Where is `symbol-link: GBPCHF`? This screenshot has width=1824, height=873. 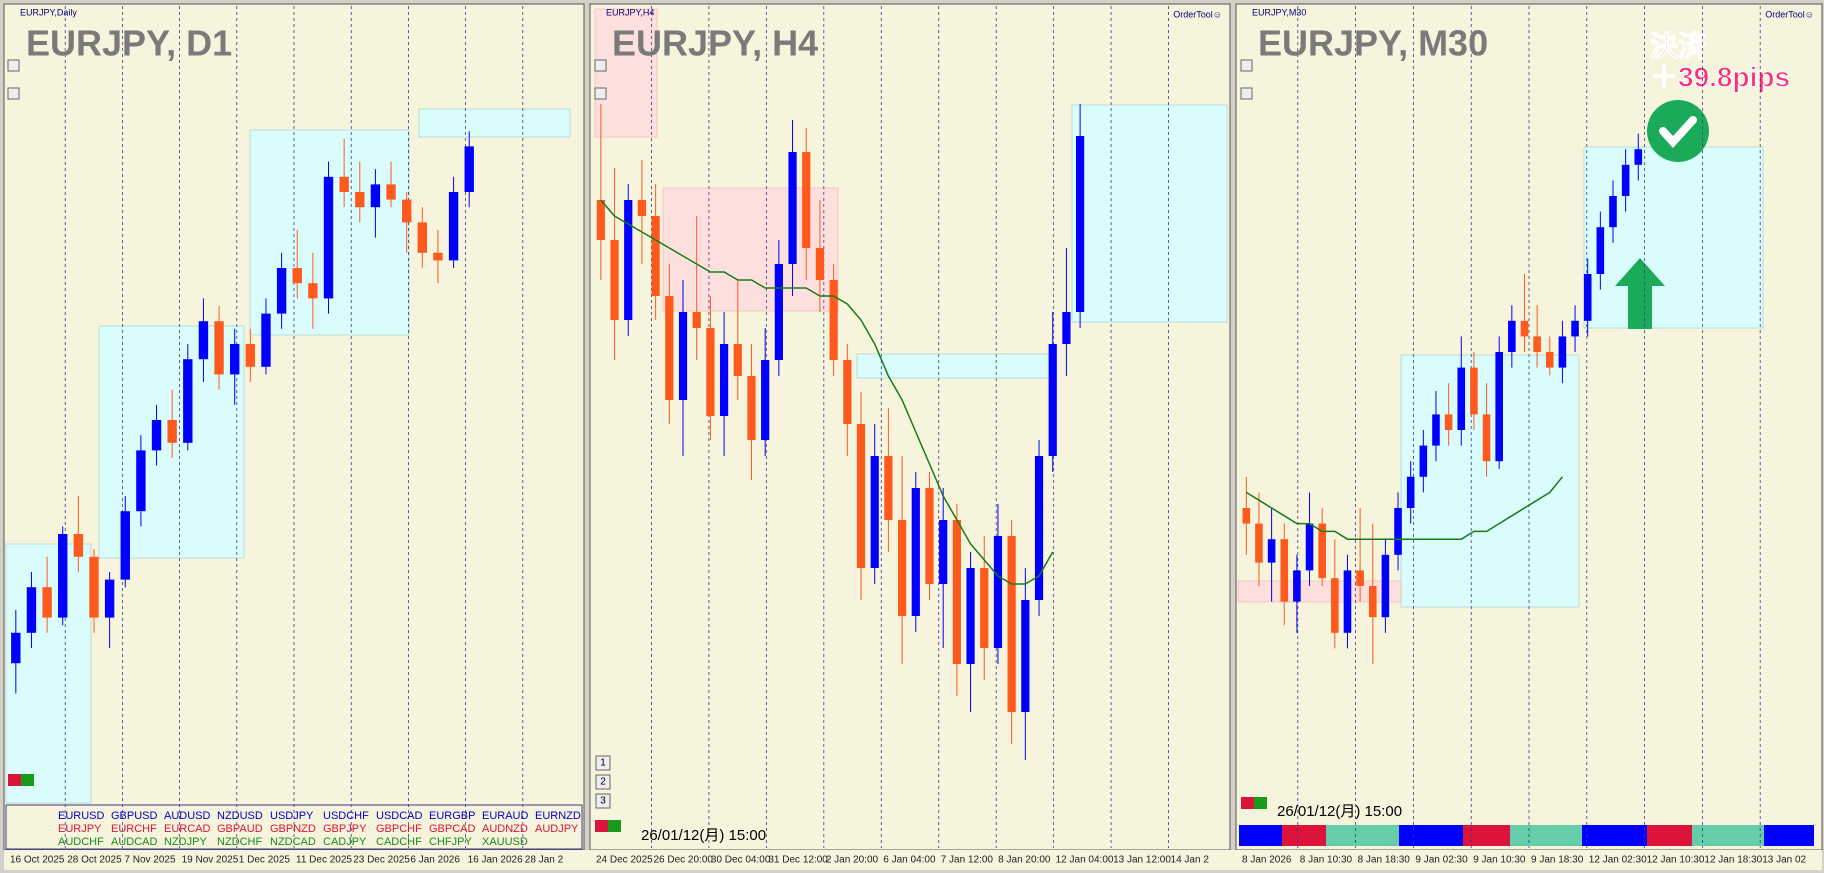 symbol-link: GBPCHF is located at coordinates (399, 829).